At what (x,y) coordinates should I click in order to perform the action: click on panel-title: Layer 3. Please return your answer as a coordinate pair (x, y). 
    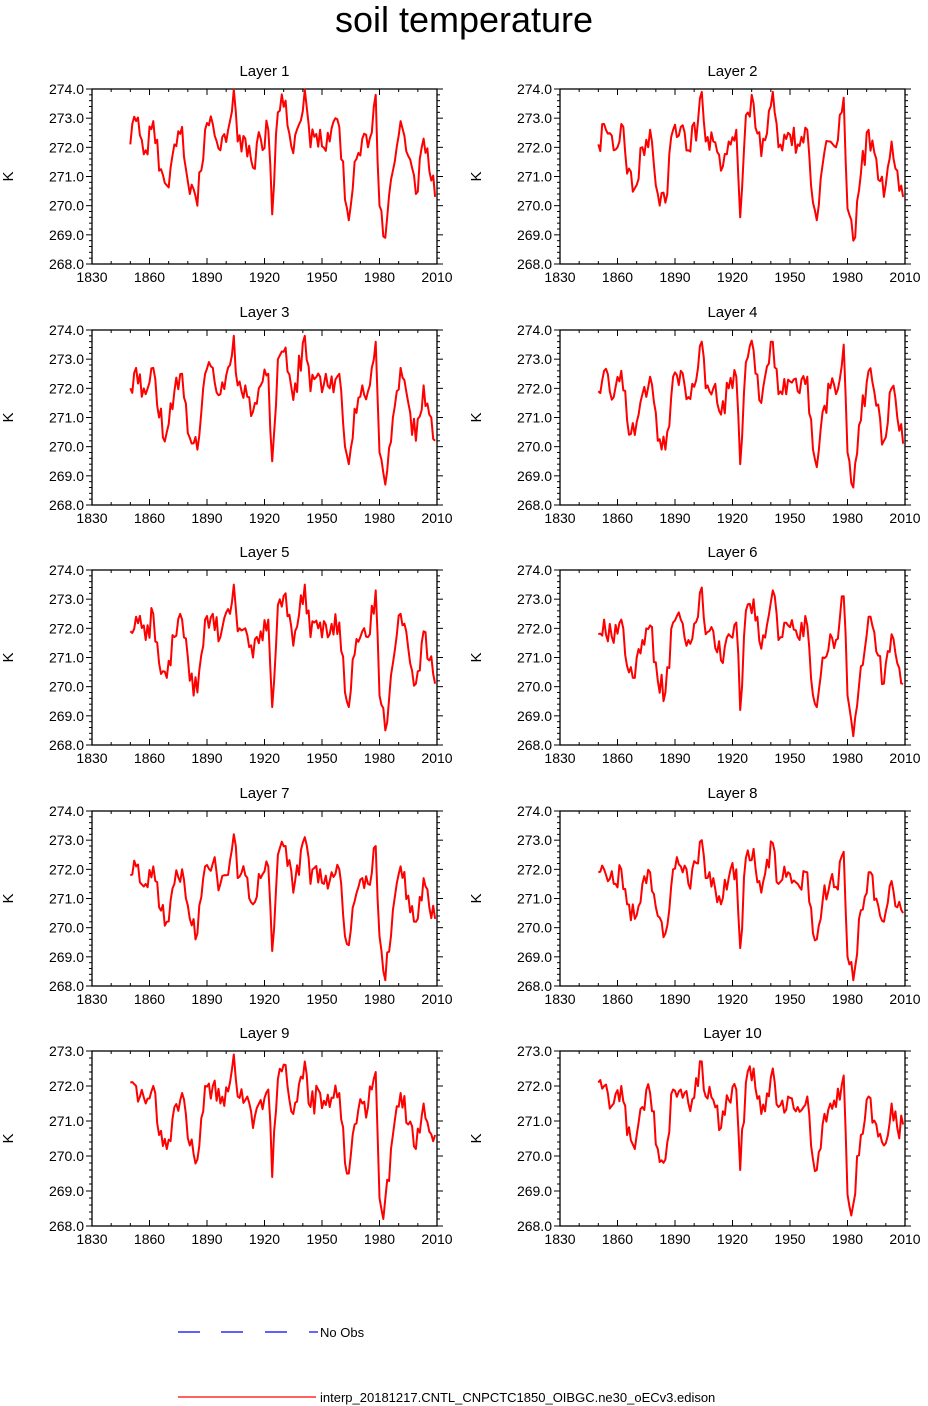
    Looking at the image, I should click on (264, 312).